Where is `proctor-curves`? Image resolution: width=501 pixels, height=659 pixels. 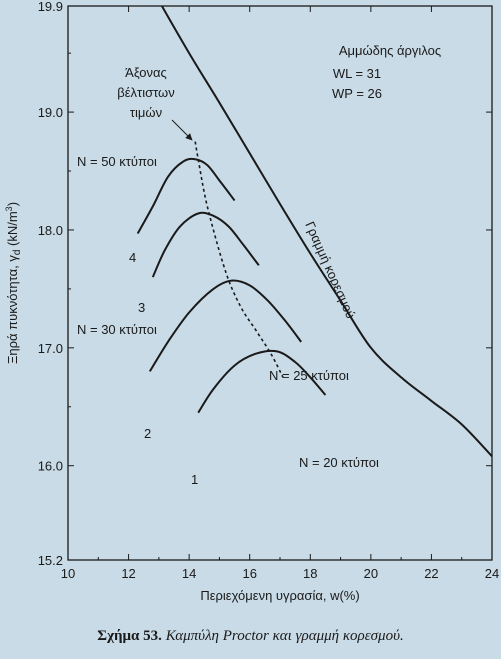
proctor-curves is located at coordinates (231, 285).